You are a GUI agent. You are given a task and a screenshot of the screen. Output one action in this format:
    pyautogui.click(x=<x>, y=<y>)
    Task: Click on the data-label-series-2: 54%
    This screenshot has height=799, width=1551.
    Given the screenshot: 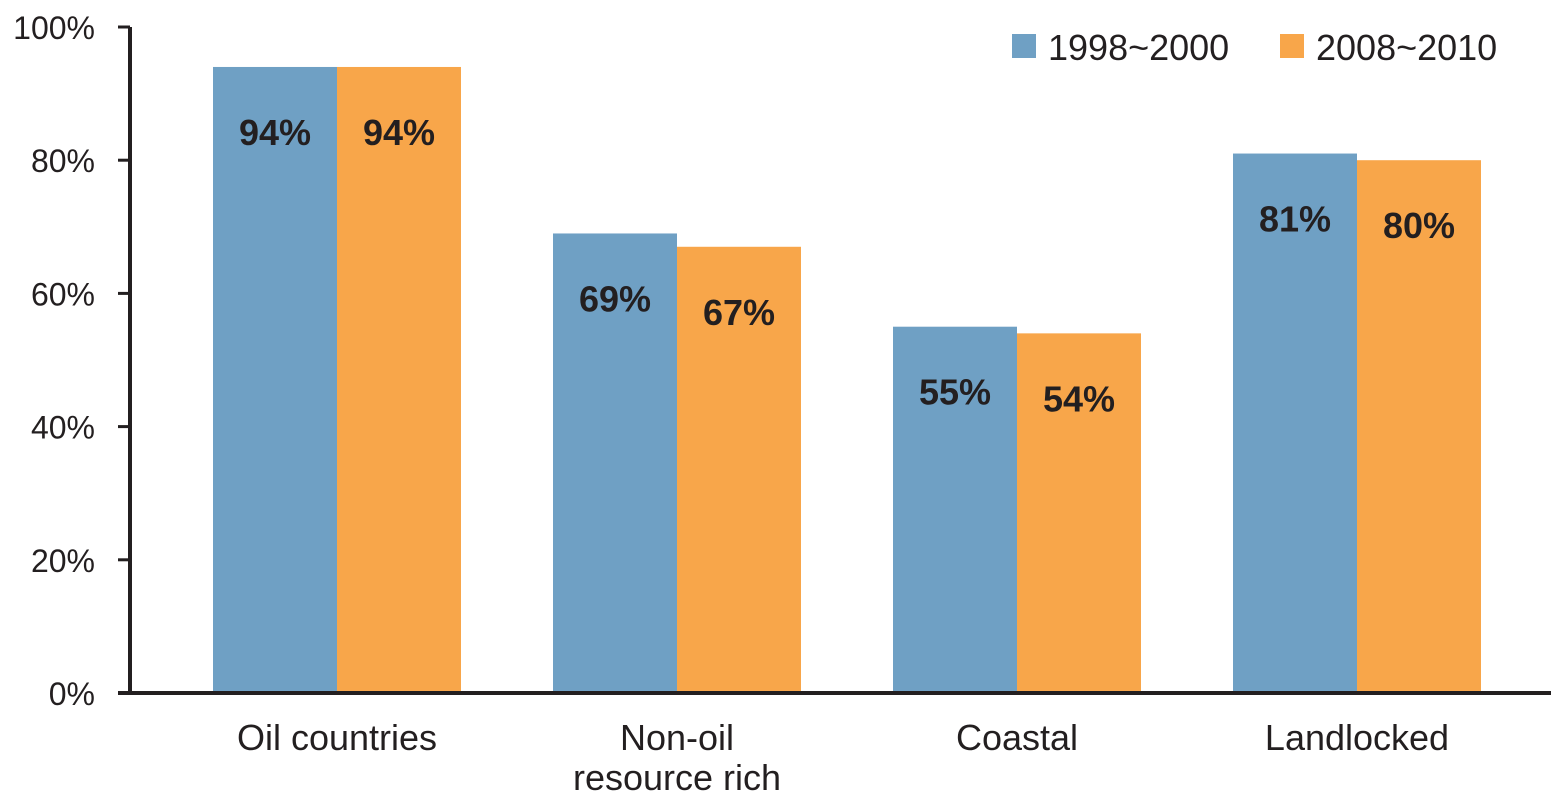 What is the action you would take?
    pyautogui.click(x=1079, y=398)
    